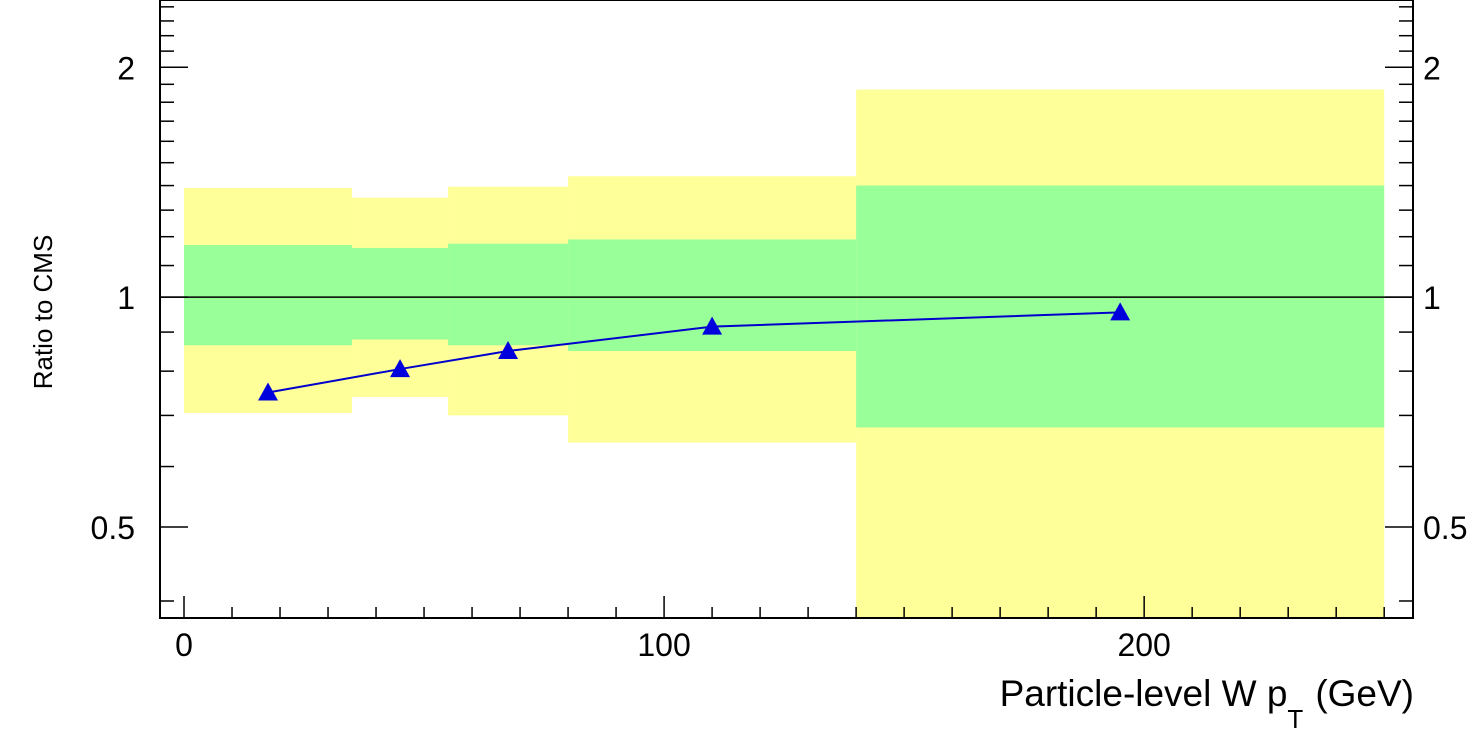  I want to click on x-tick-label-0: 0, so click(184, 645).